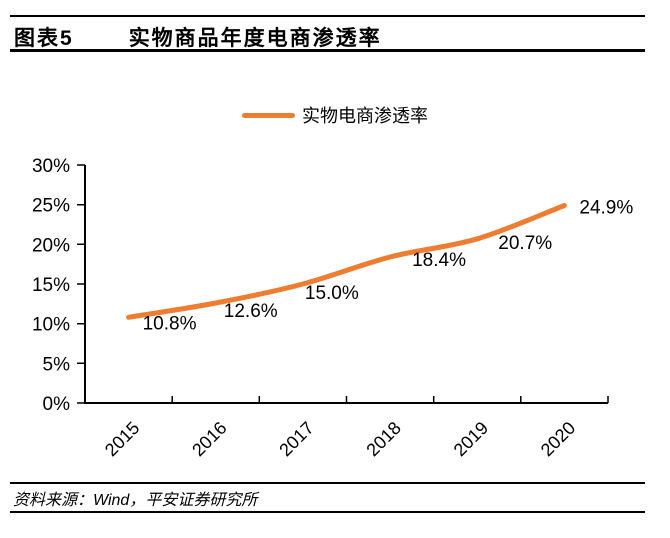  I want to click on figure-title: 实物商品年度电商渗透率, so click(255, 38).